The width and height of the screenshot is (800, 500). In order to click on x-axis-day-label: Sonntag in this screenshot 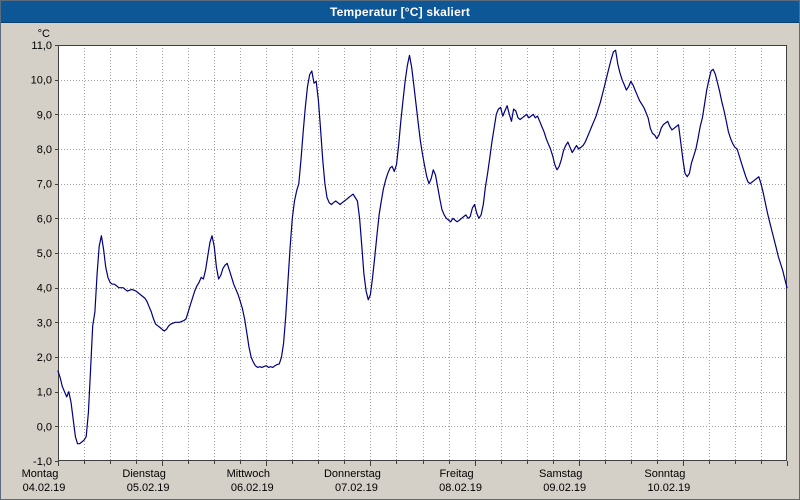, I will do `click(664, 474)`.